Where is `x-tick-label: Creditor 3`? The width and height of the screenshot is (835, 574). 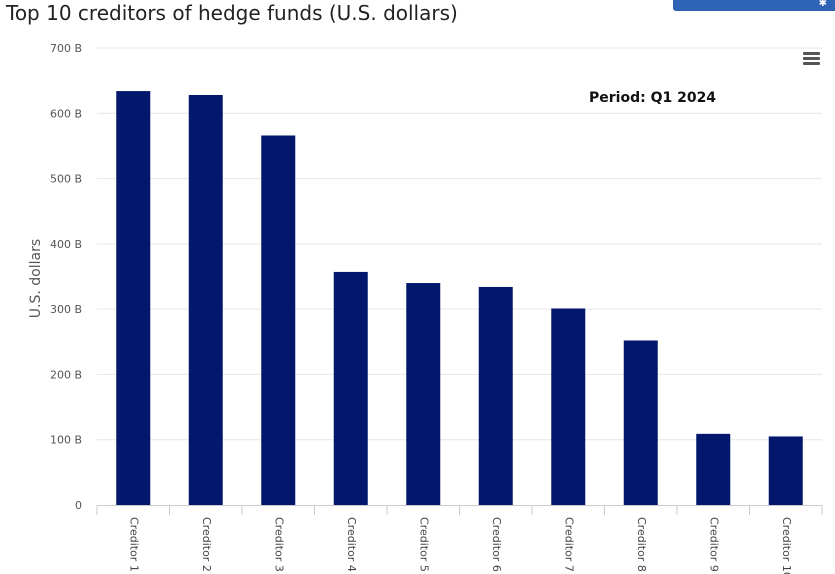
x-tick-label: Creditor 3 is located at coordinates (278, 544).